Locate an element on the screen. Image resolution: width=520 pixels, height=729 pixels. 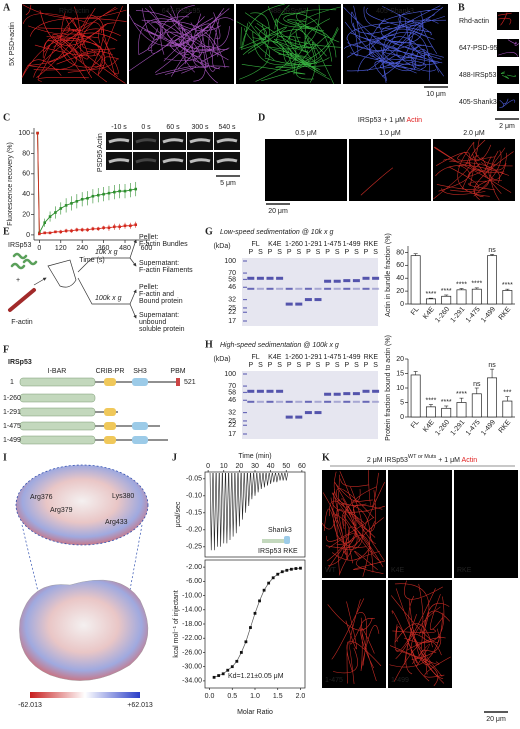
marker-label: 17 is located at coordinates (232, 321).